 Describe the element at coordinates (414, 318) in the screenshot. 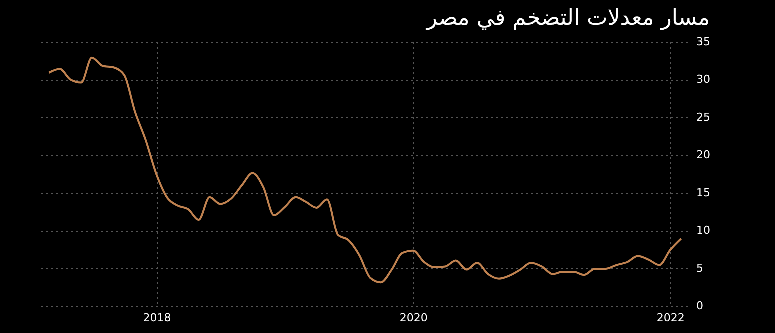

I see `x-tick-label: 2020` at that location.